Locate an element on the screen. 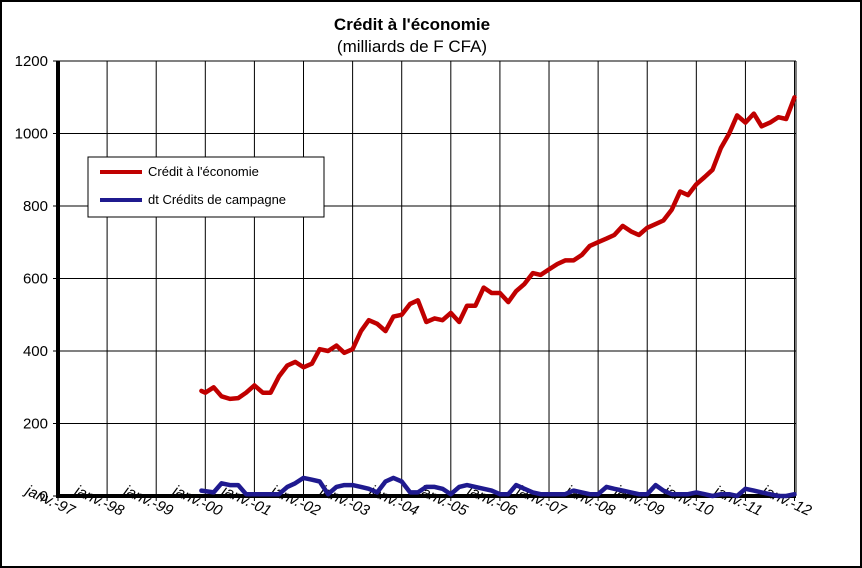  x-tick-label: janv.-04 is located at coordinates (393, 500).